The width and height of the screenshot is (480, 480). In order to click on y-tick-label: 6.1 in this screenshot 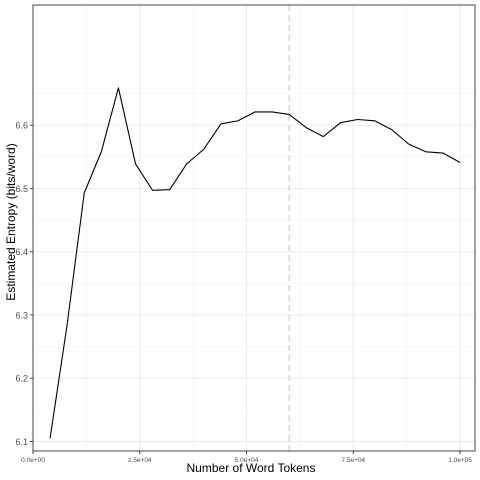, I will do `click(21, 442)`.